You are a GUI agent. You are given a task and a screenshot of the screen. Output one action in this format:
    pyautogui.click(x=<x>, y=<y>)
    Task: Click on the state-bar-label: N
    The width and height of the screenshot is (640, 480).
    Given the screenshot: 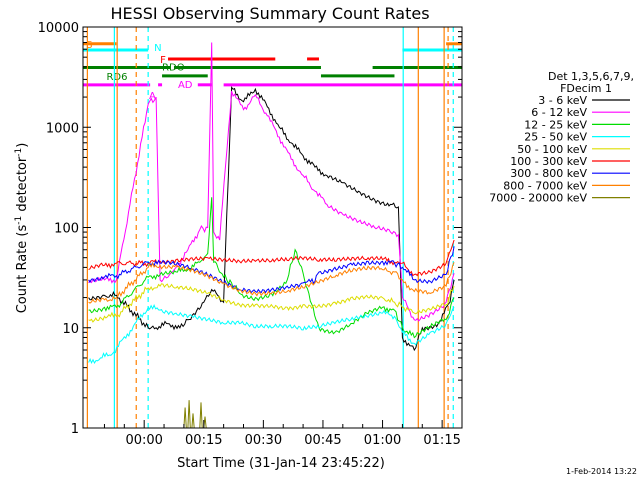 What is the action you would take?
    pyautogui.click(x=157, y=48)
    